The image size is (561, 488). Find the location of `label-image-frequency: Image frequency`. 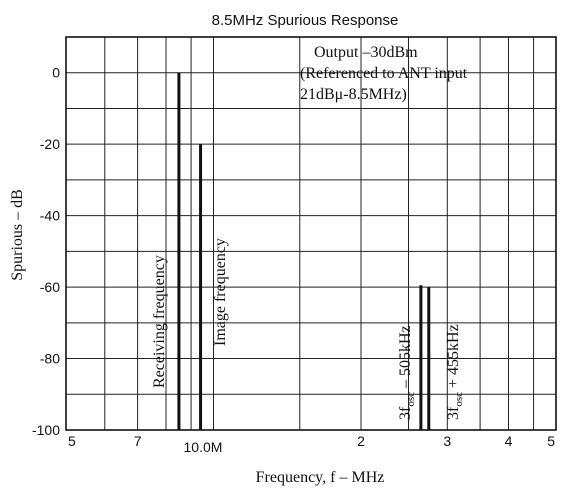

label-image-frequency: Image frequency is located at coordinates (220, 292).